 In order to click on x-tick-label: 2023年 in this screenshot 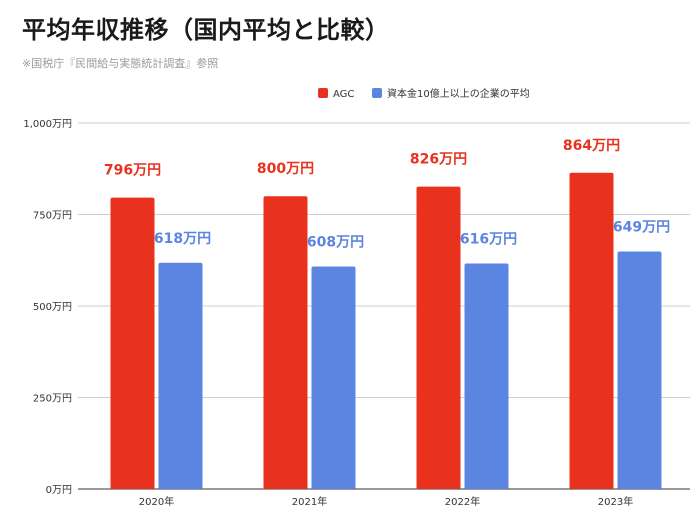, I will do `click(615, 501)`.